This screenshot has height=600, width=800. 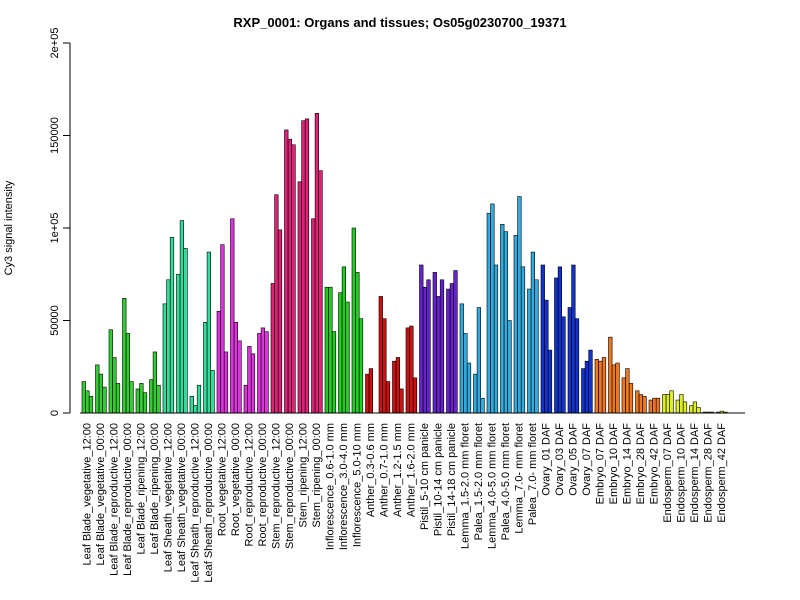 I want to click on y-axis: 0 50000 1e+05 150000 2e+05, so click(x=60, y=222).